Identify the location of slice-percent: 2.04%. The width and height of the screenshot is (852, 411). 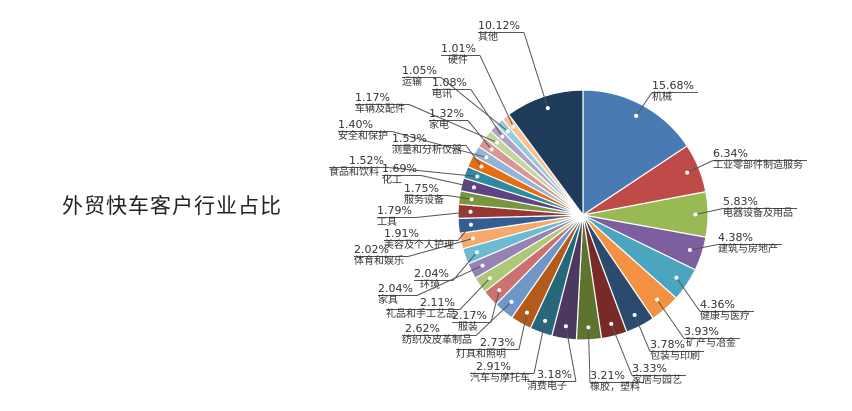
(395, 288).